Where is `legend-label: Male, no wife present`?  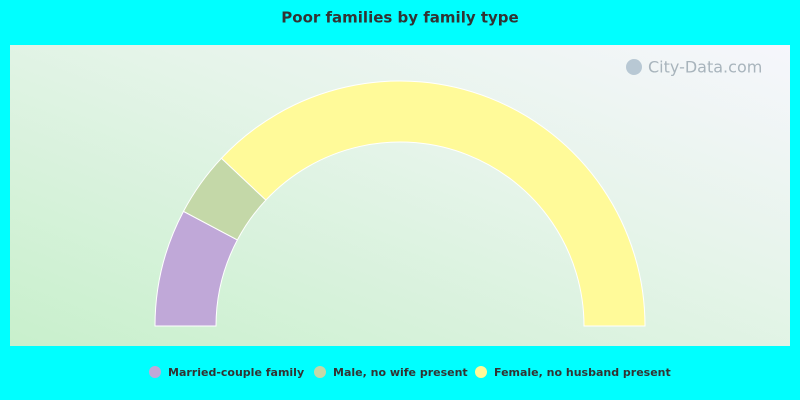 legend-label: Male, no wife present is located at coordinates (400, 372).